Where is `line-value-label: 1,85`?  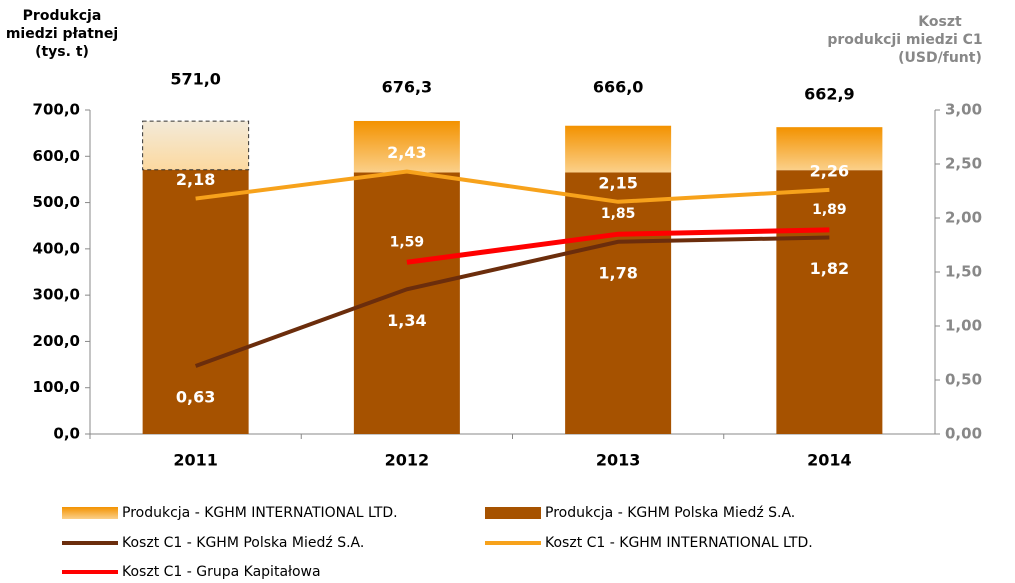
line-value-label: 1,85 is located at coordinates (618, 214).